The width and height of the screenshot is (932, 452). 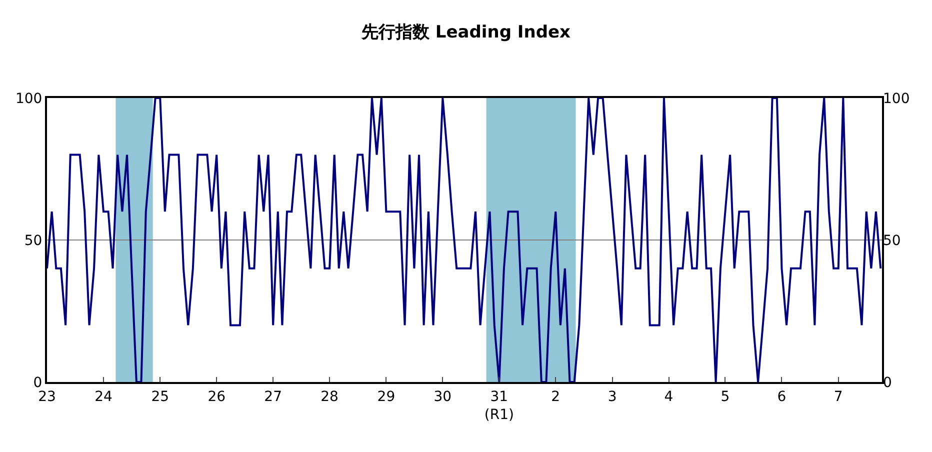 What do you see at coordinates (896, 98) in the screenshot?
I see `y2-tick-label: 100` at bounding box center [896, 98].